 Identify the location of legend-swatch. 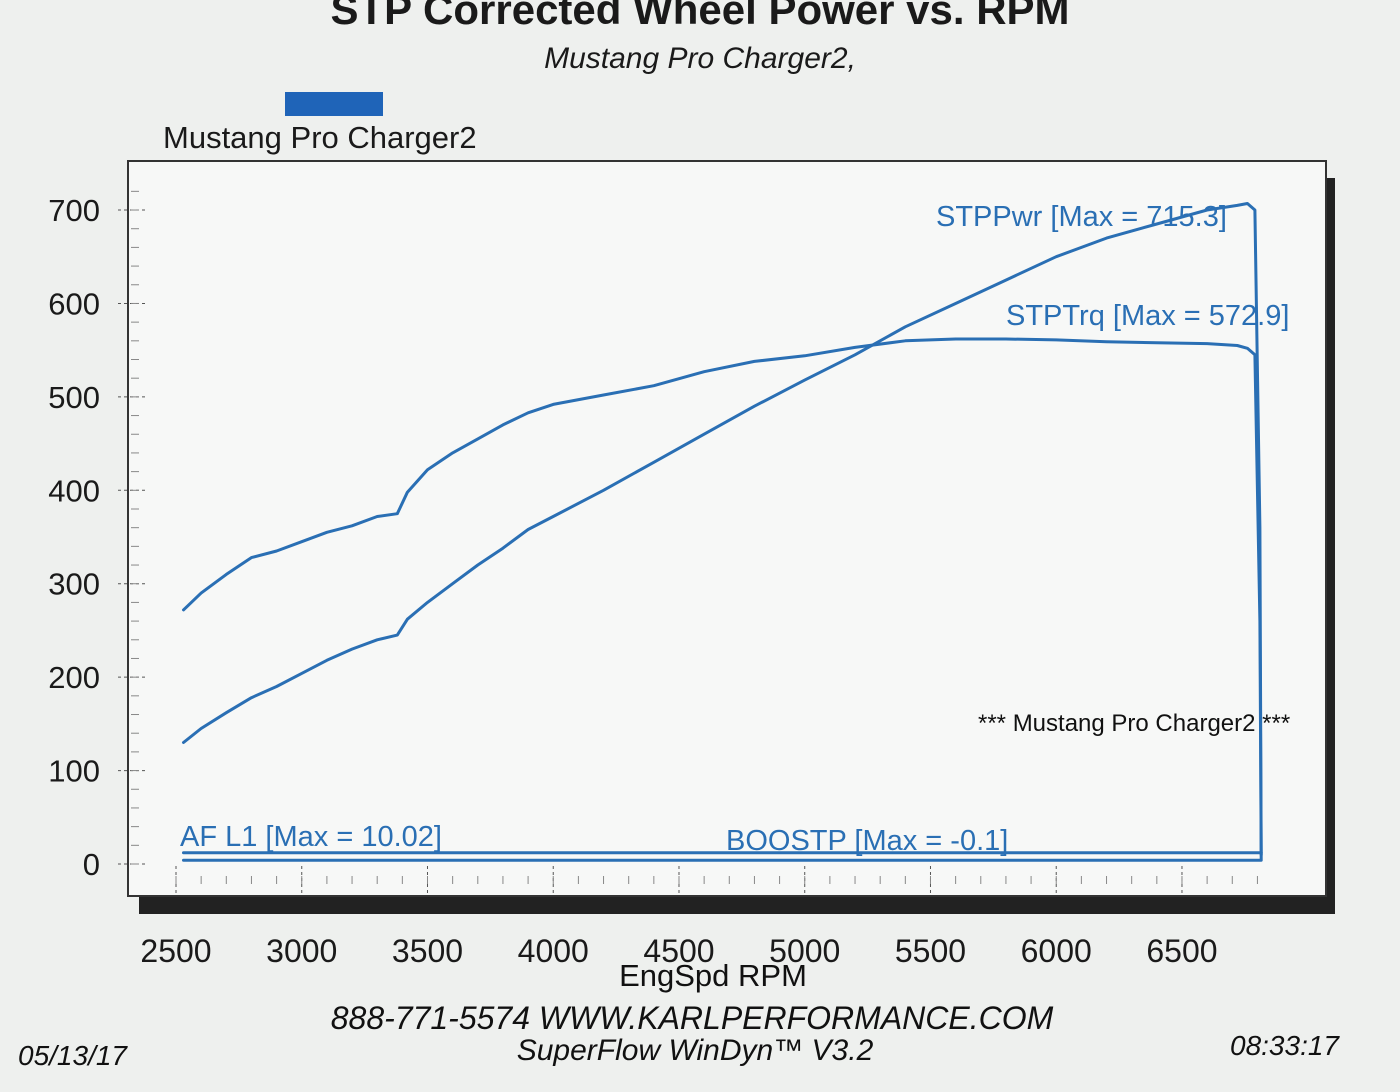
(334, 104).